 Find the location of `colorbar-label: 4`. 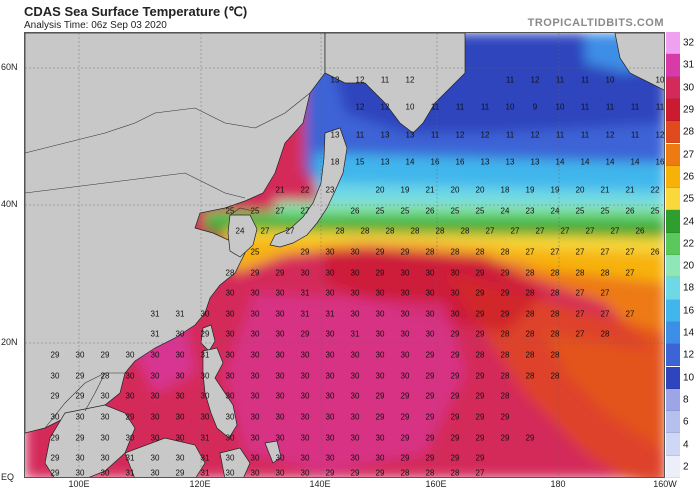

colorbar-label: 4 is located at coordinates (686, 445).